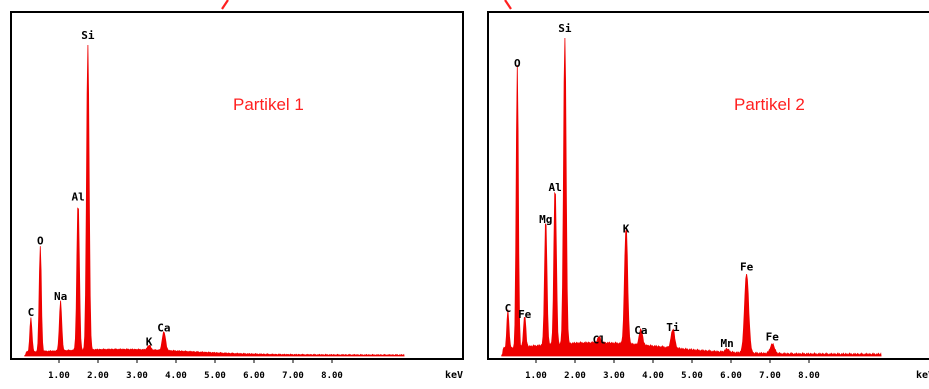 This screenshot has width=929, height=389. What do you see at coordinates (225, 5) in the screenshot?
I see `decorative-red-arc-left` at bounding box center [225, 5].